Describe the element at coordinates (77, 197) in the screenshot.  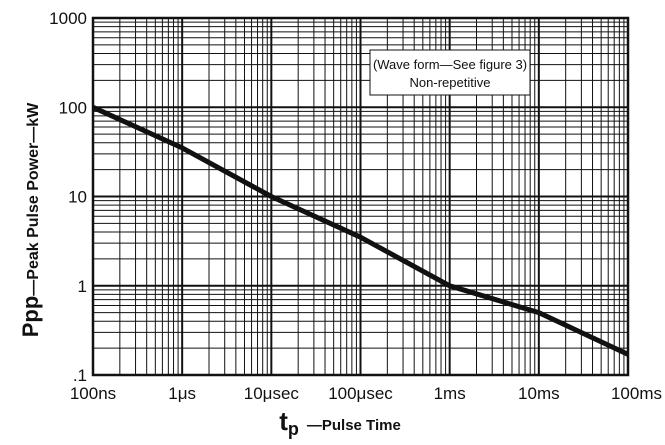
I see `y-tick-label: 10` at that location.